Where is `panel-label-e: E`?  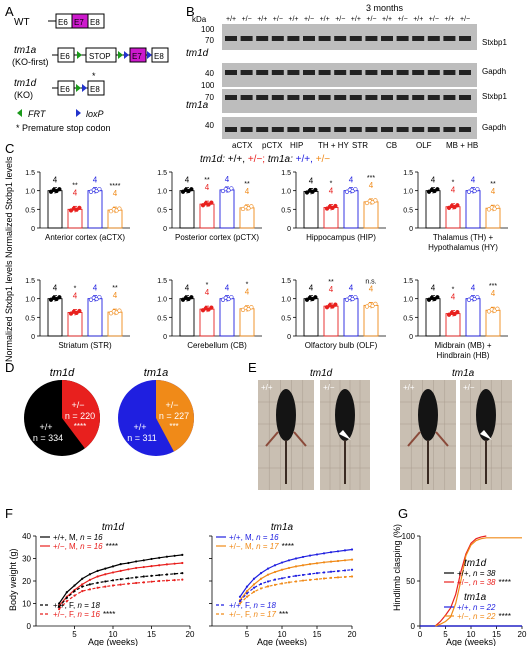
panel-label-e: E is located at coordinates (252, 367).